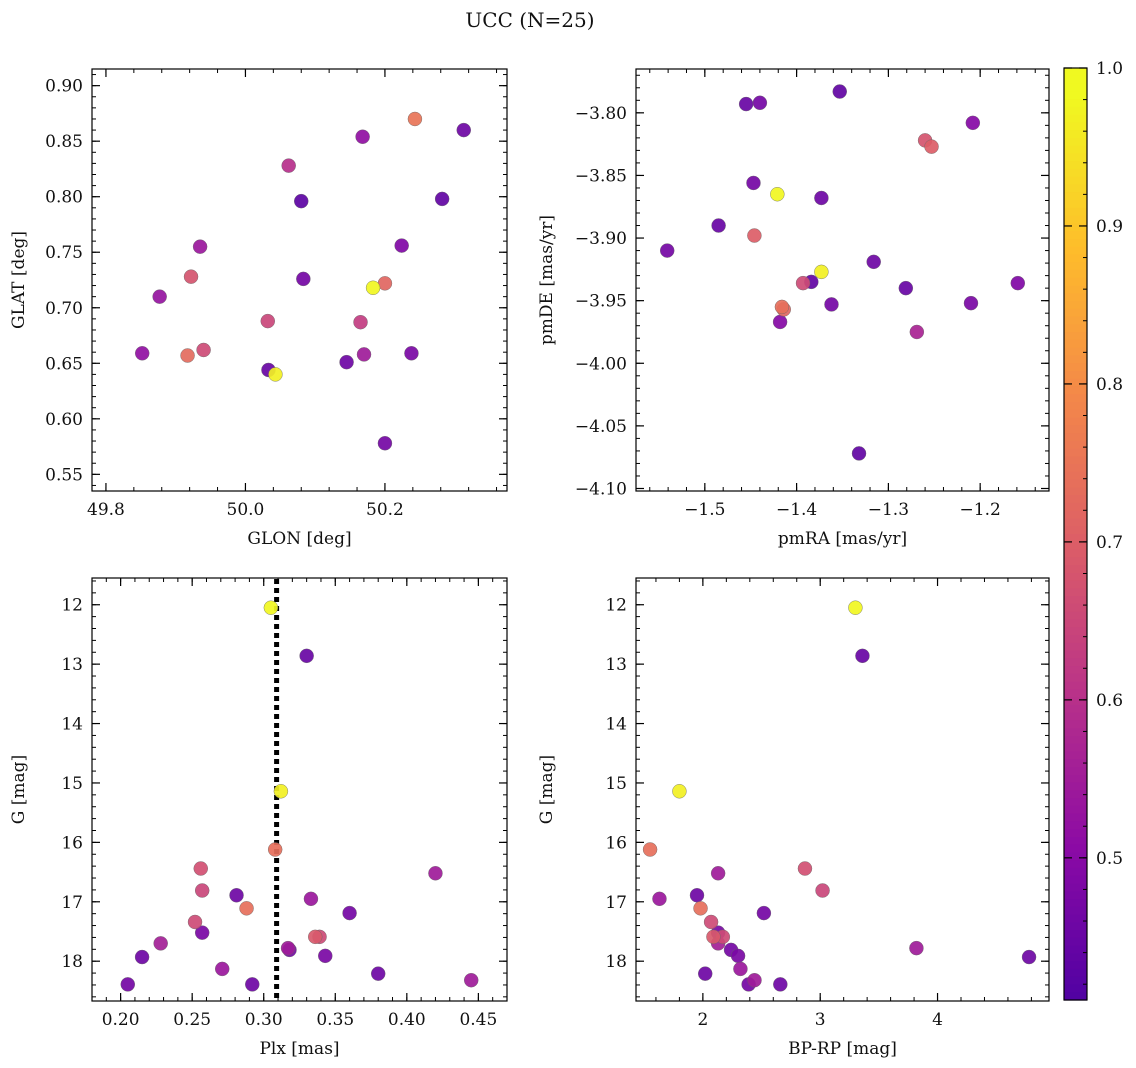 The width and height of the screenshot is (1136, 1068). I want to click on x-tick-label: 0.20, so click(121, 1020).